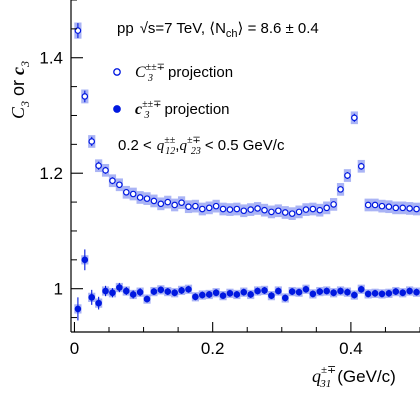 This screenshot has width=420, height=395. Describe the element at coordinates (150, 78) in the screenshot. I see `legend-sub-C: 3` at that location.